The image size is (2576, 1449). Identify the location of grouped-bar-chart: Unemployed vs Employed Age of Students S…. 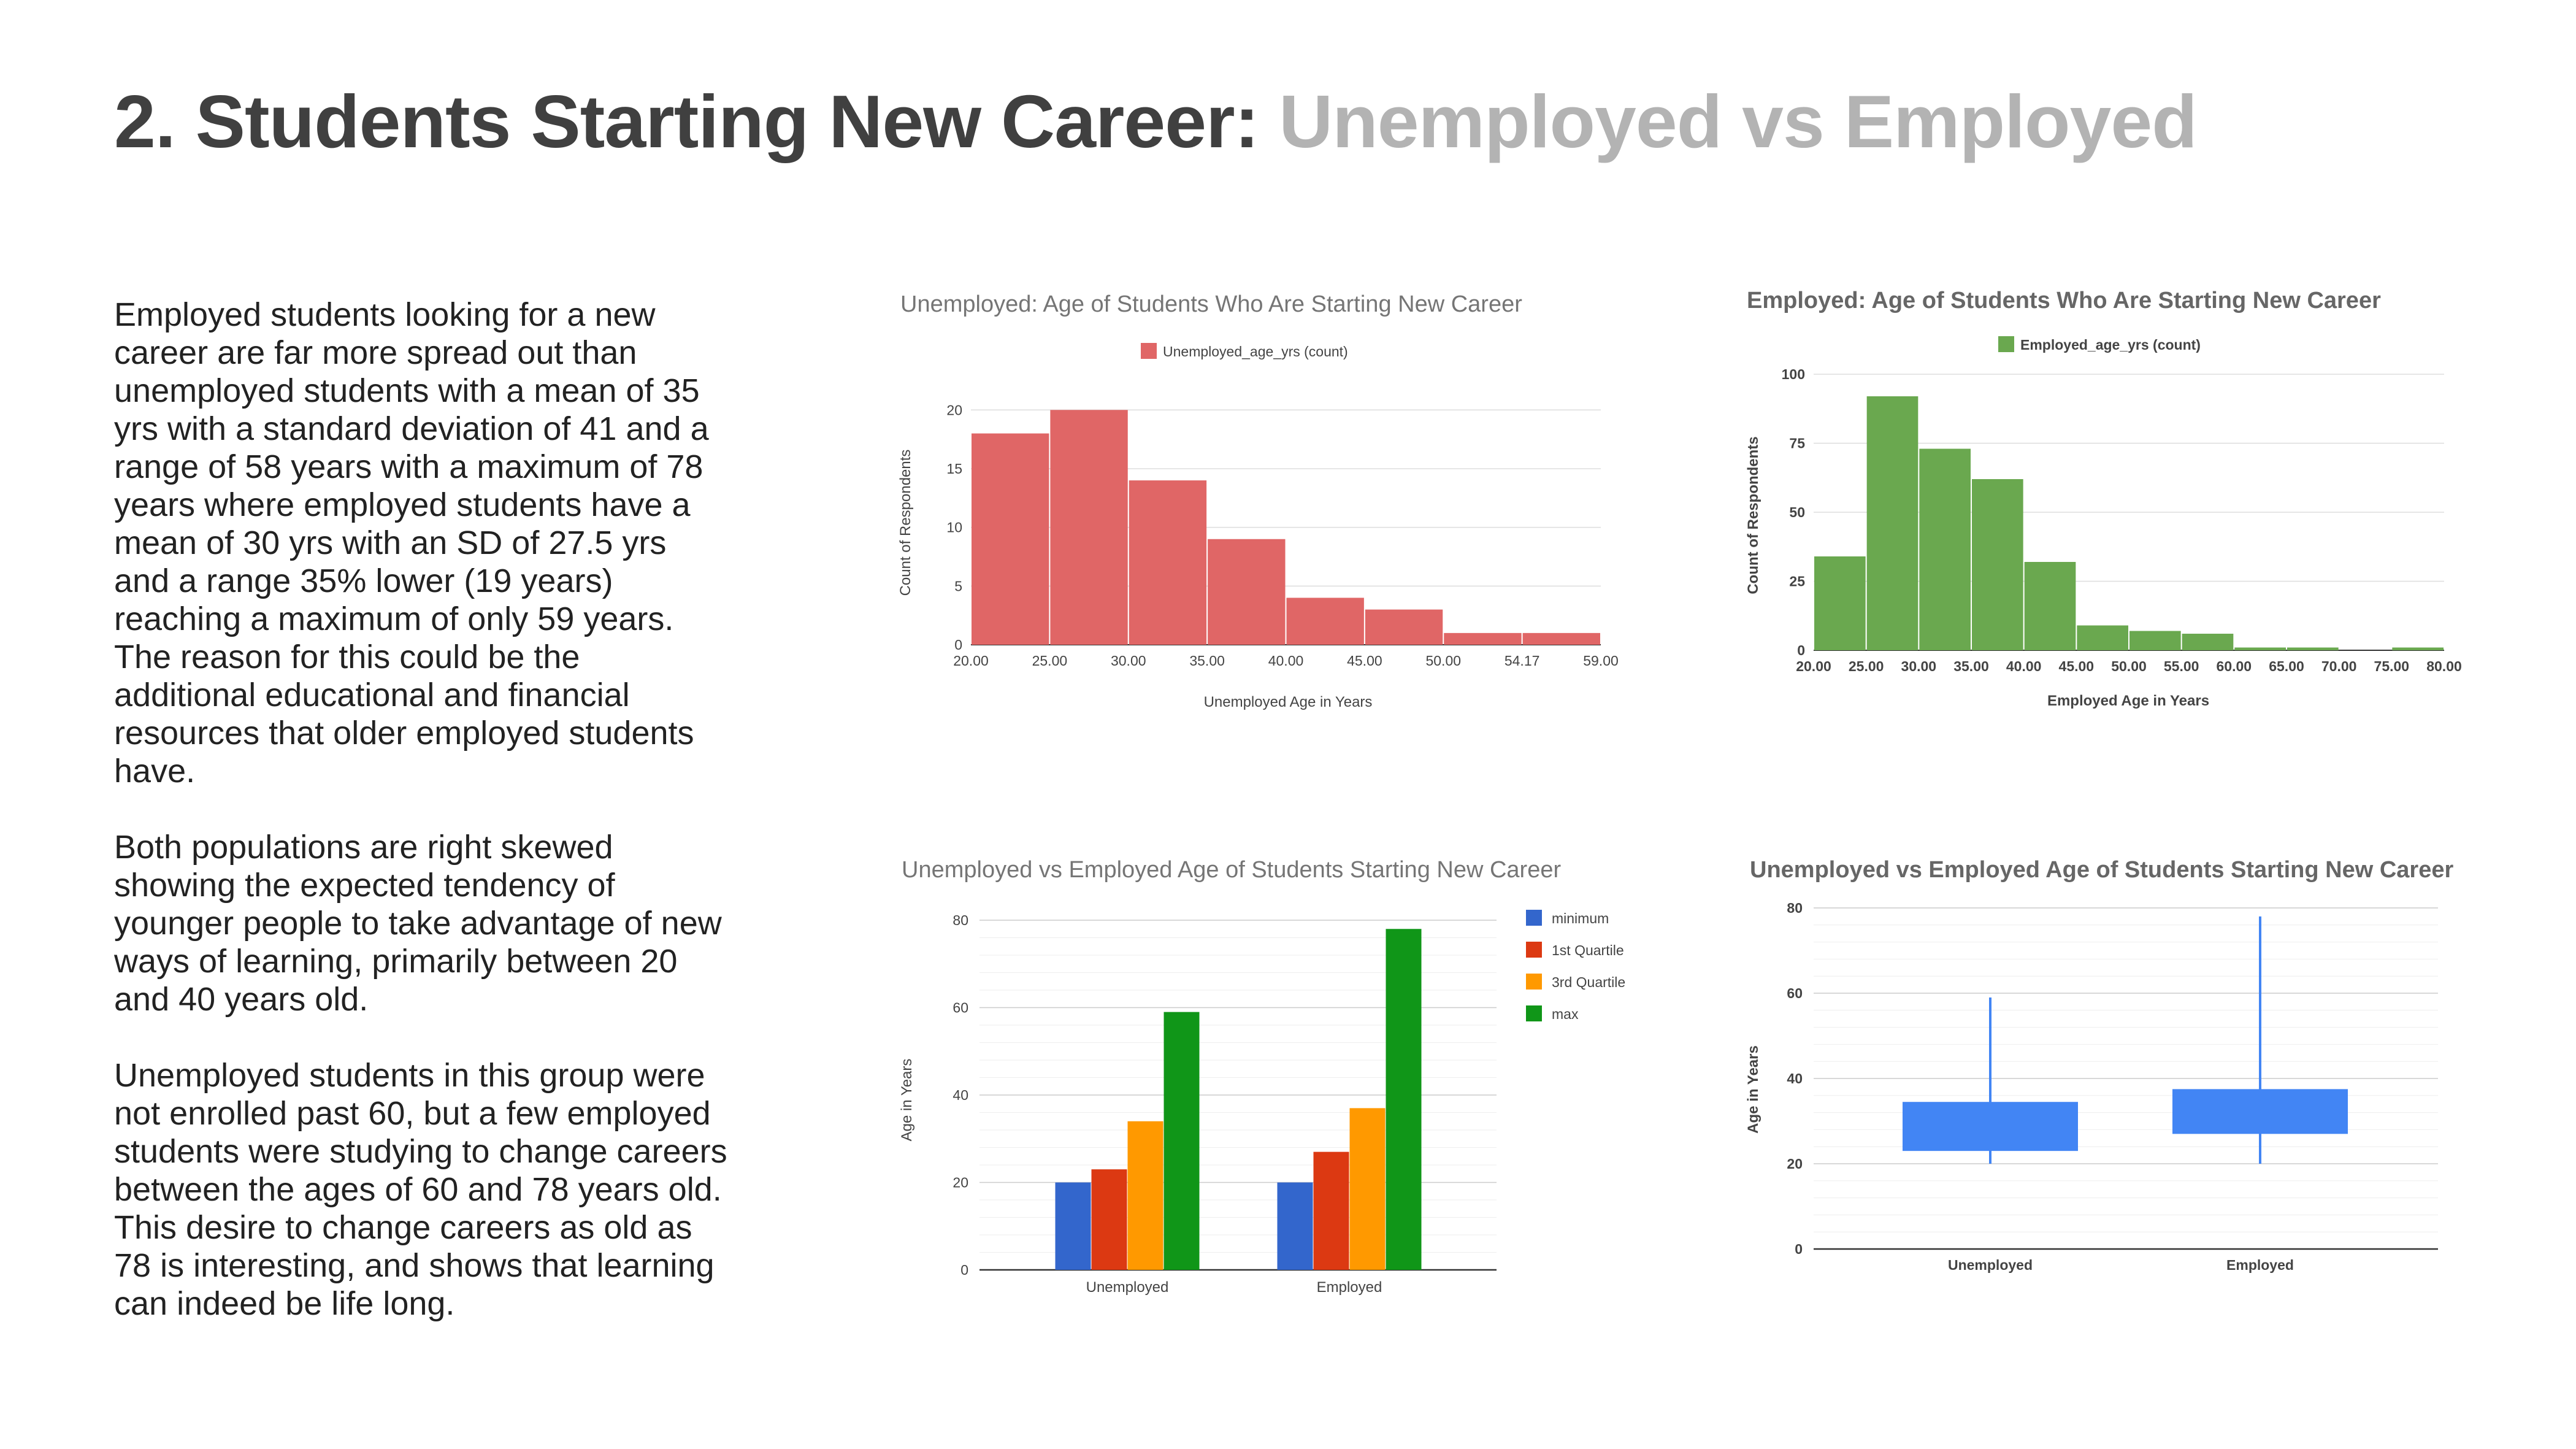
(1282, 1080).